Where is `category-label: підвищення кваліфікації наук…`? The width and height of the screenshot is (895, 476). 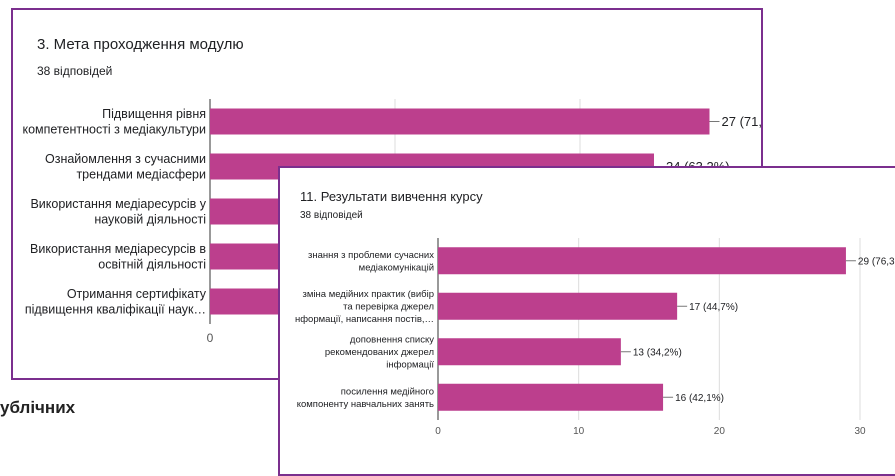
category-label: підвищення кваліфікації наук… is located at coordinates (115, 310).